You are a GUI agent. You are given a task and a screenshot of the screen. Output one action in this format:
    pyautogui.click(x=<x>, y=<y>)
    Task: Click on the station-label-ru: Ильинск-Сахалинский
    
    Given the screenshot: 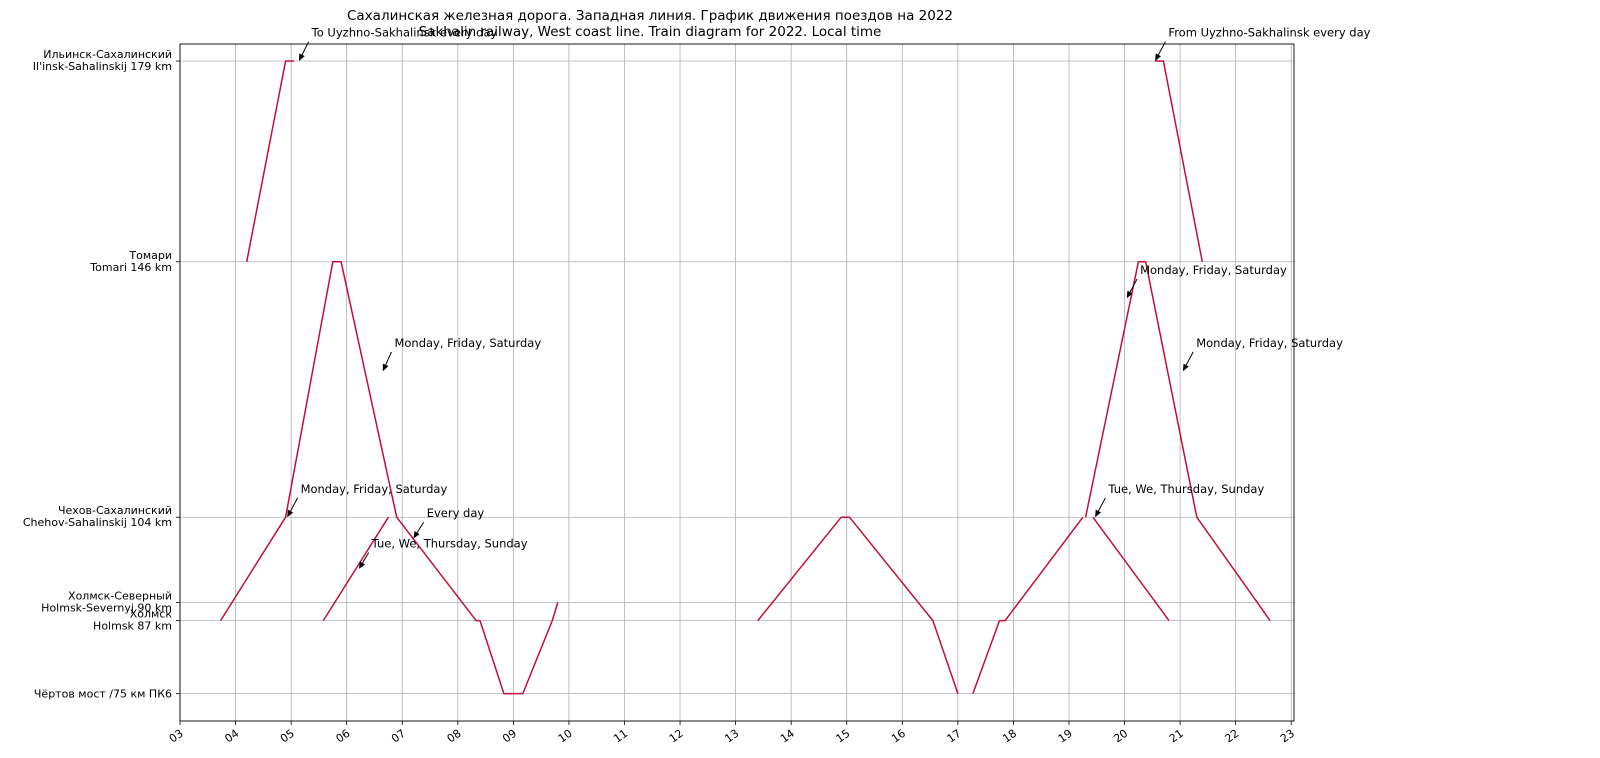 What is the action you would take?
    pyautogui.click(x=107, y=54)
    